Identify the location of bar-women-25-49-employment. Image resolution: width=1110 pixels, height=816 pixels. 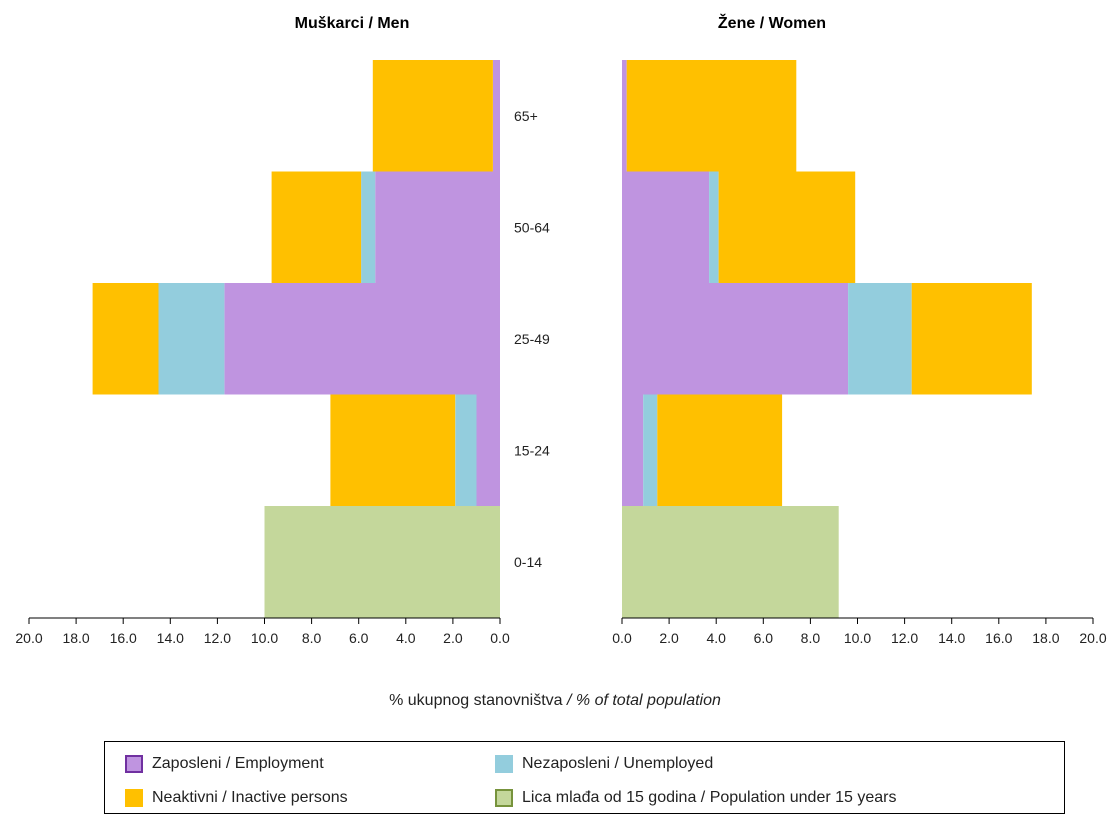
(735, 339).